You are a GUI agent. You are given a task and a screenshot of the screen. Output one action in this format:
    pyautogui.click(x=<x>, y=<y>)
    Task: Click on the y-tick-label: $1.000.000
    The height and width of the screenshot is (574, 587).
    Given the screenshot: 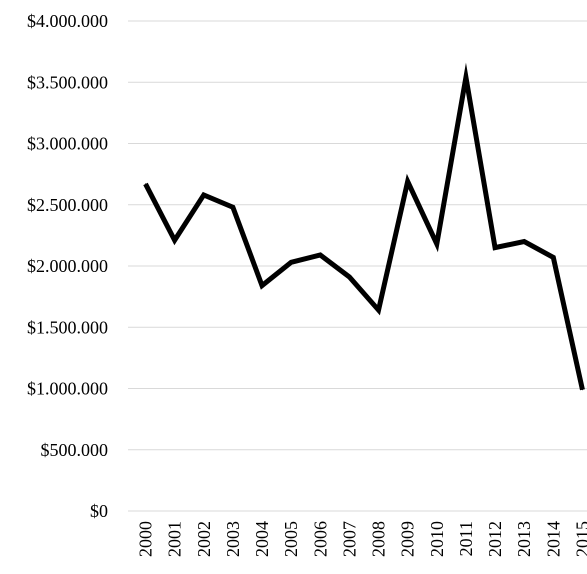 What is the action you would take?
    pyautogui.click(x=67, y=389)
    